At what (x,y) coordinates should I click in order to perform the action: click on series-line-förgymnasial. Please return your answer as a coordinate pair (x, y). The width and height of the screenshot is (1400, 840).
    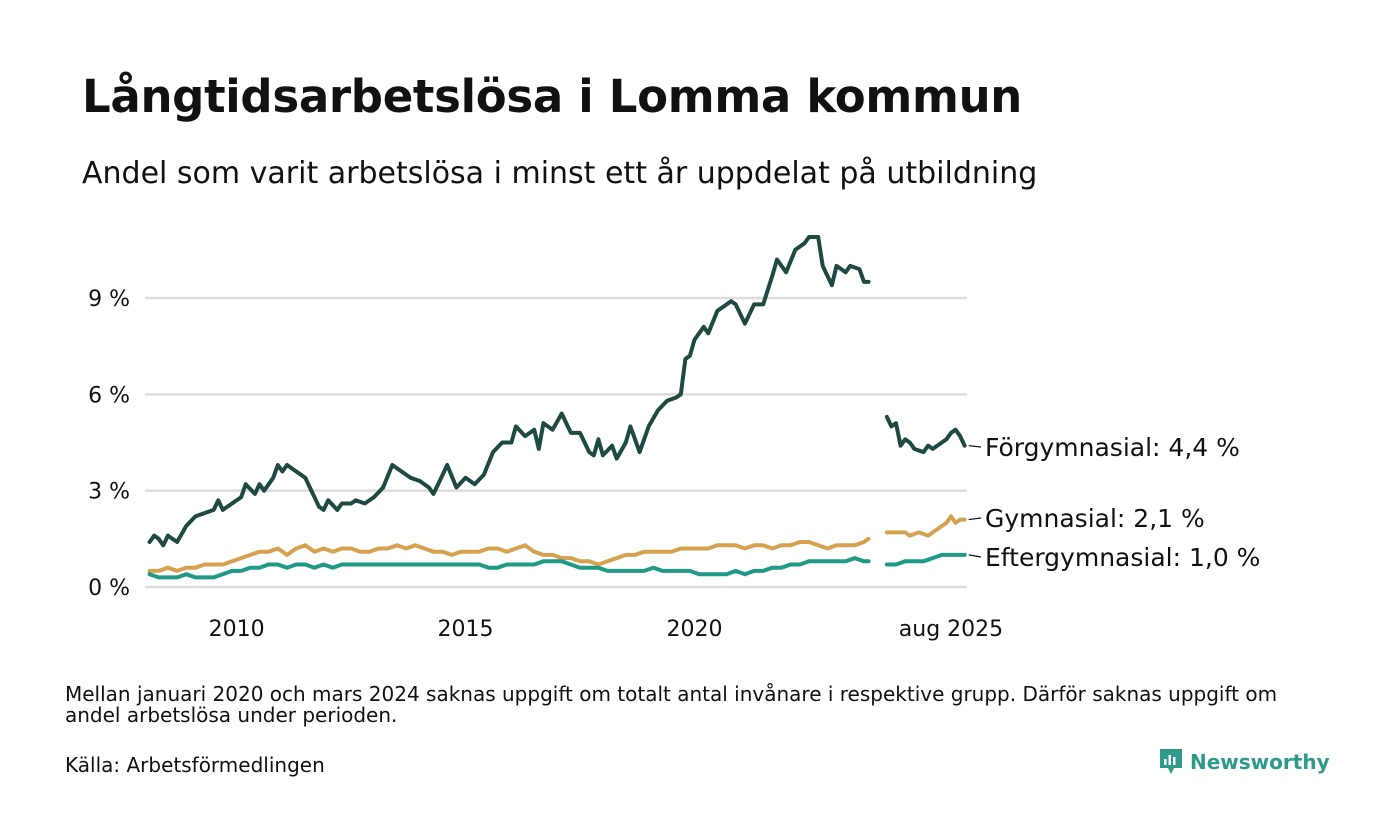
    Looking at the image, I should click on (925, 434).